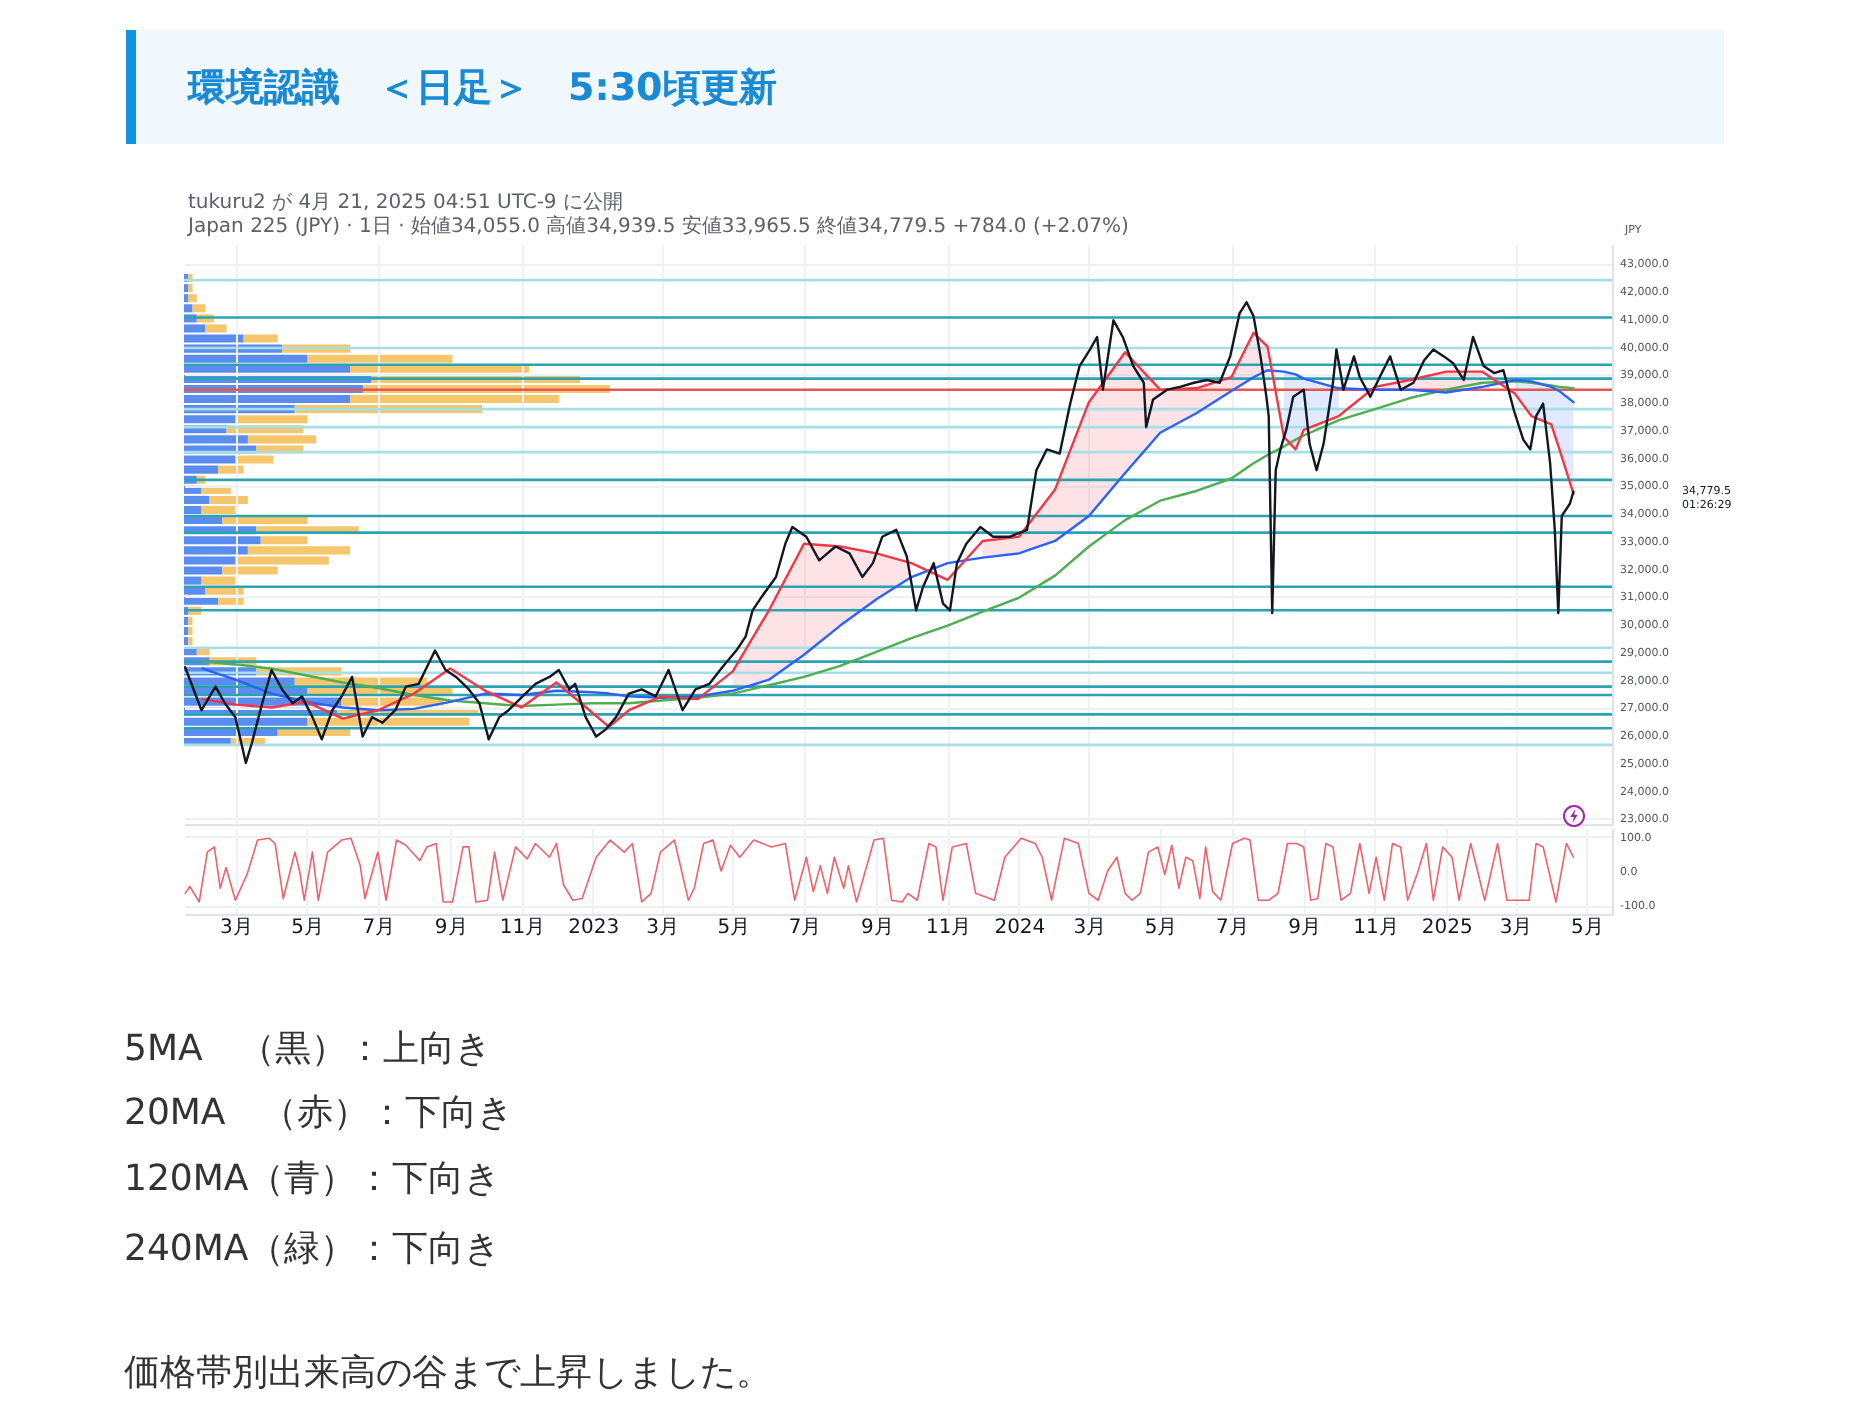  What do you see at coordinates (312, 1180) in the screenshot?
I see `text: 120MA（青）：下向き` at bounding box center [312, 1180].